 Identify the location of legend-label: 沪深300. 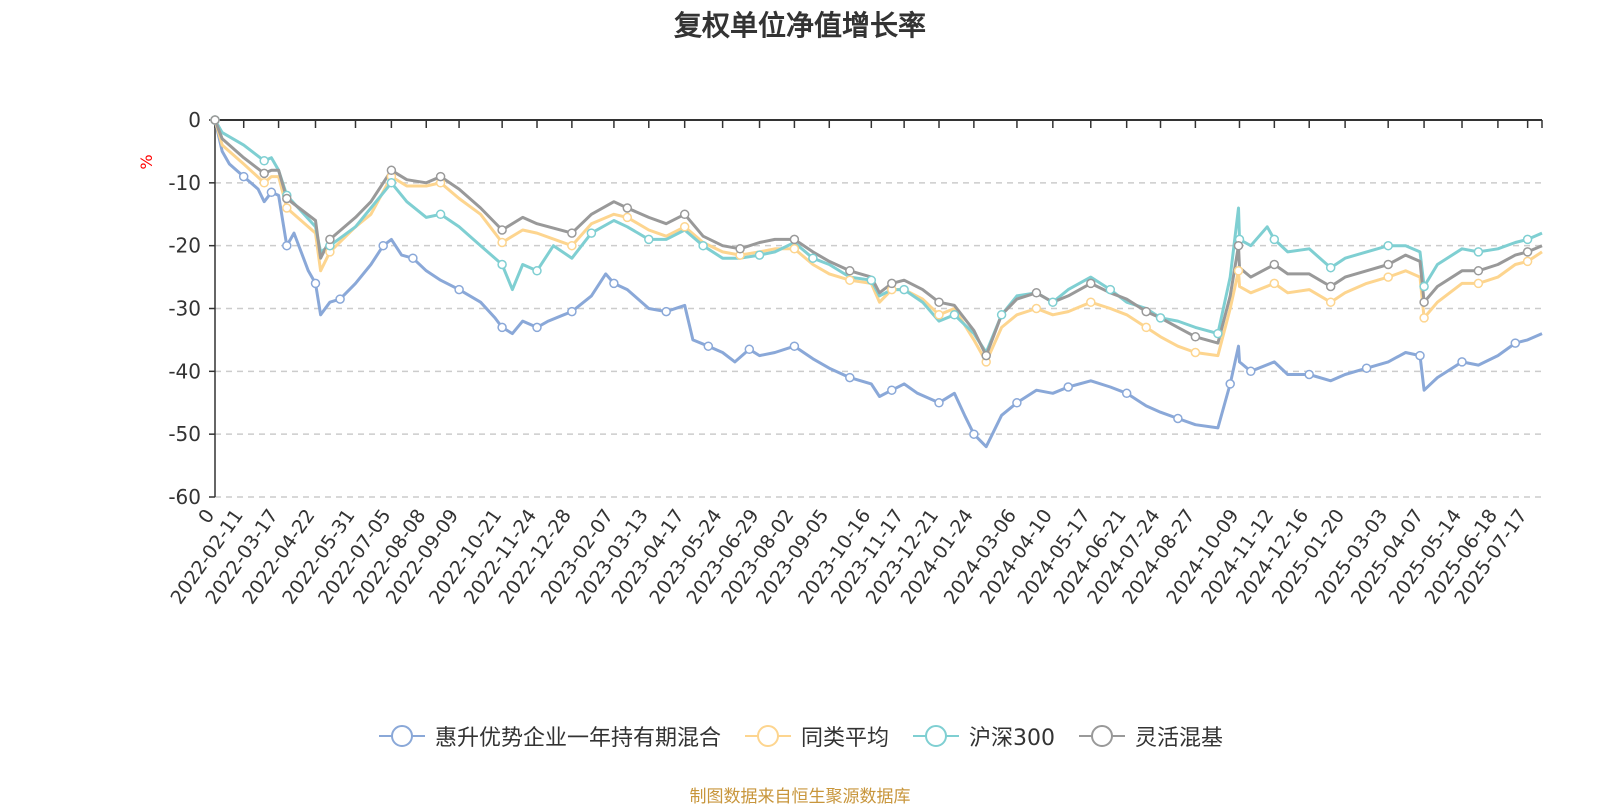
(1012, 738).